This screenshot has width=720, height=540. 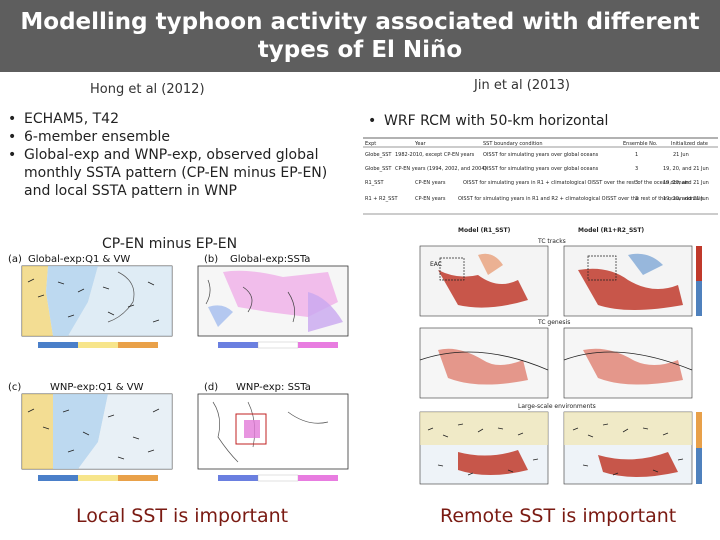 What do you see at coordinates (360, 50) in the screenshot?
I see `slide-title-line2: types of El Niño` at bounding box center [360, 50].